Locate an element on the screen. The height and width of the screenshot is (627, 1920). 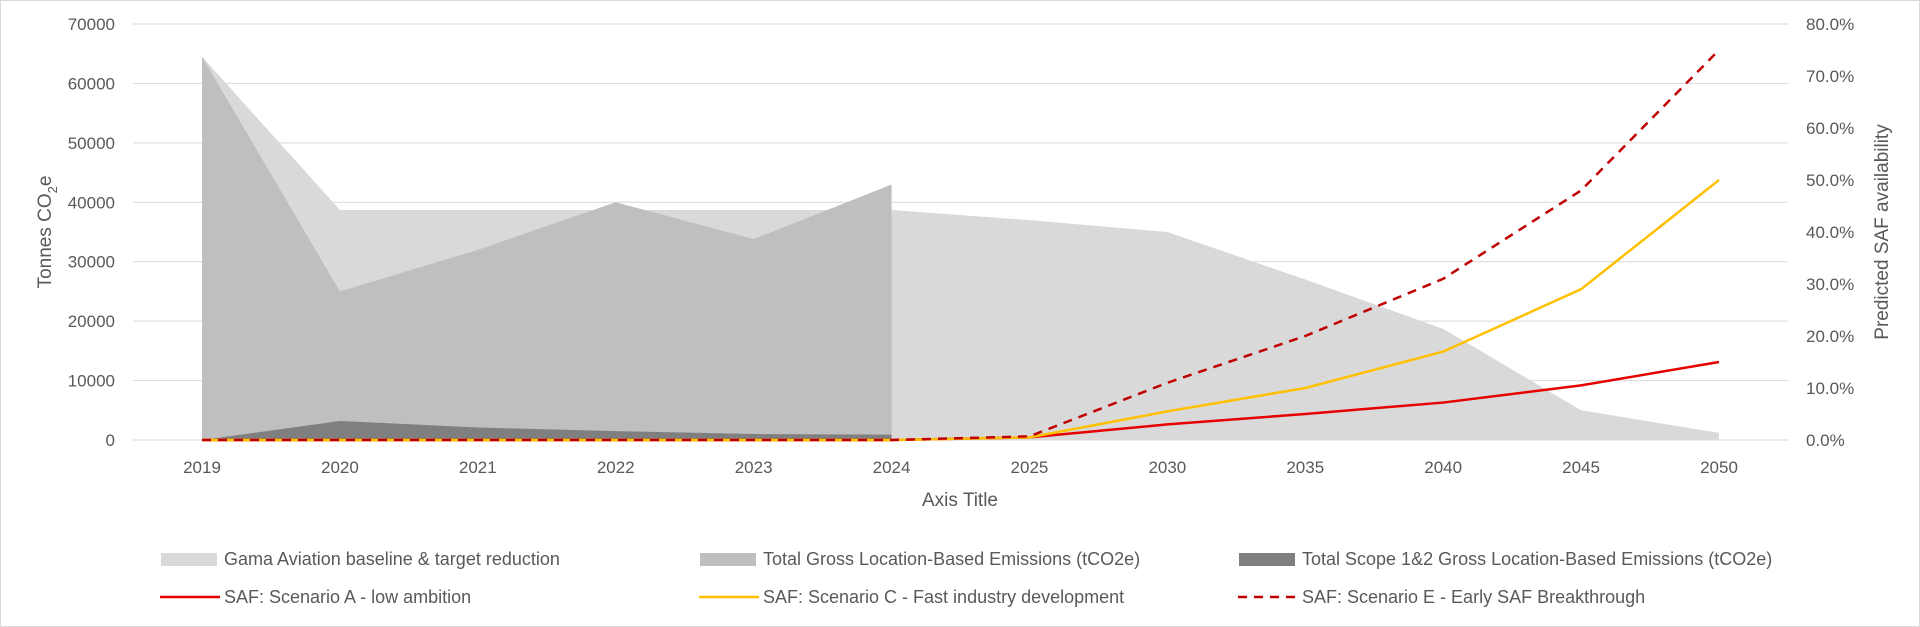
x-tick-label: 2025 is located at coordinates (1030, 467).